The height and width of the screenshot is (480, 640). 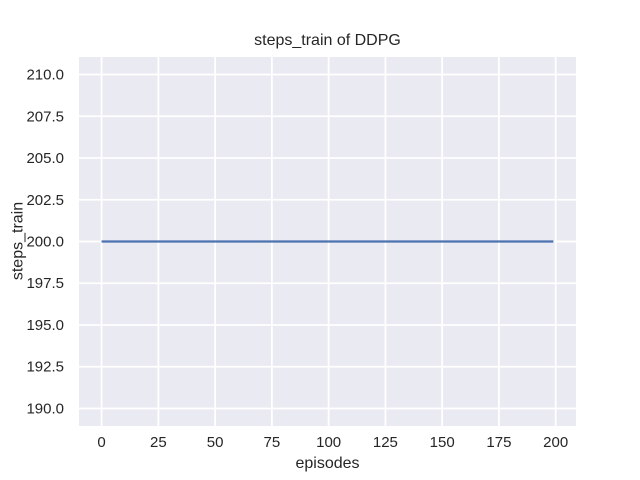 I want to click on y-tick-label: 200.0, so click(x=45, y=242).